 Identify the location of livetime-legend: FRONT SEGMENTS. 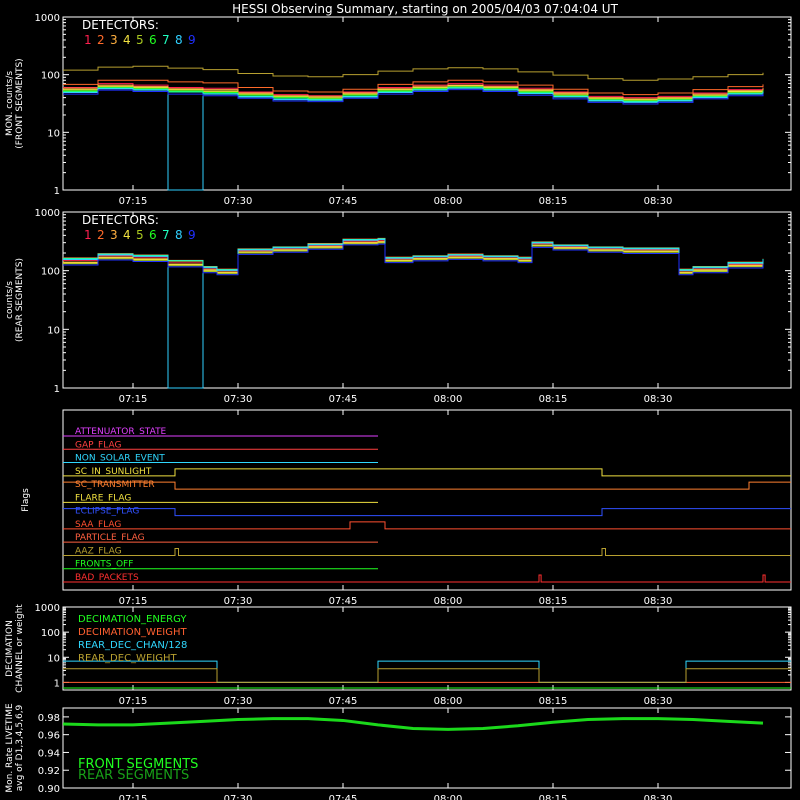
(138, 764).